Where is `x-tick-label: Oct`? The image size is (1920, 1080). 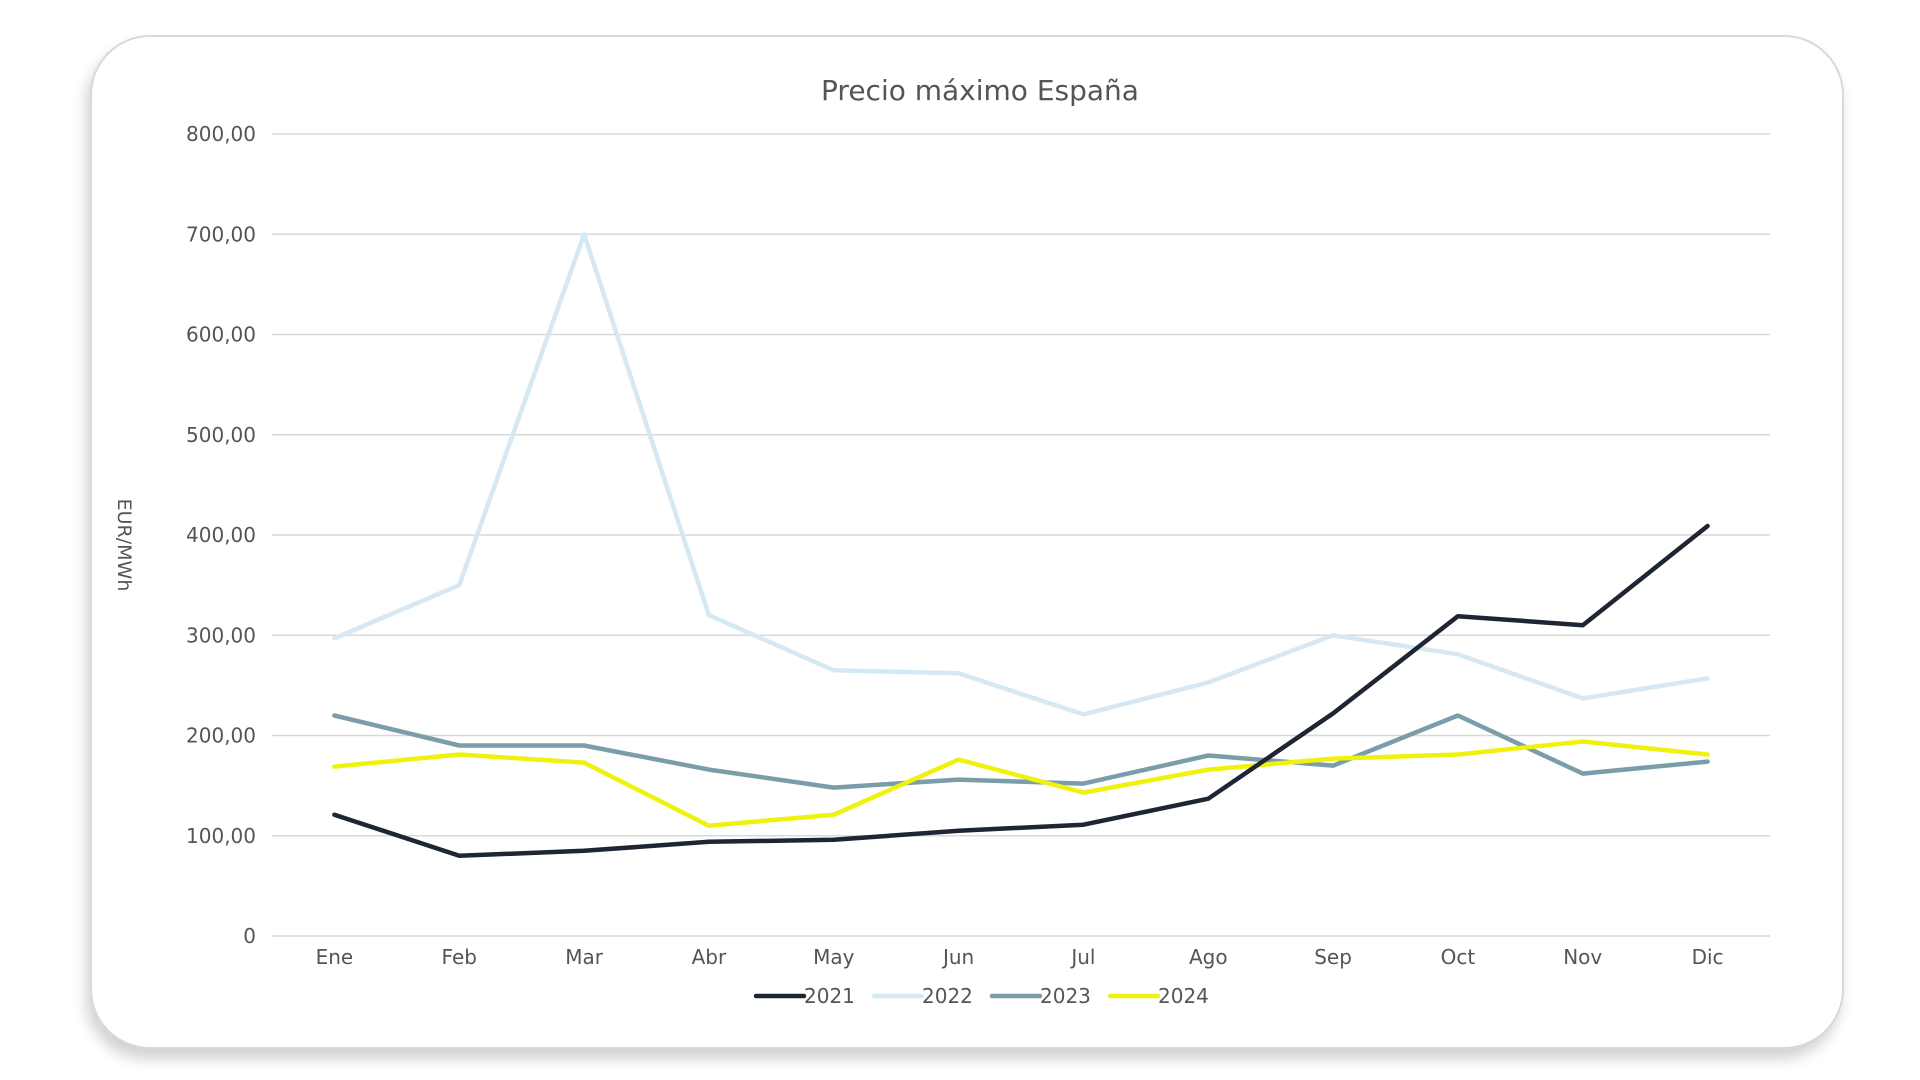 x-tick-label: Oct is located at coordinates (1458, 957).